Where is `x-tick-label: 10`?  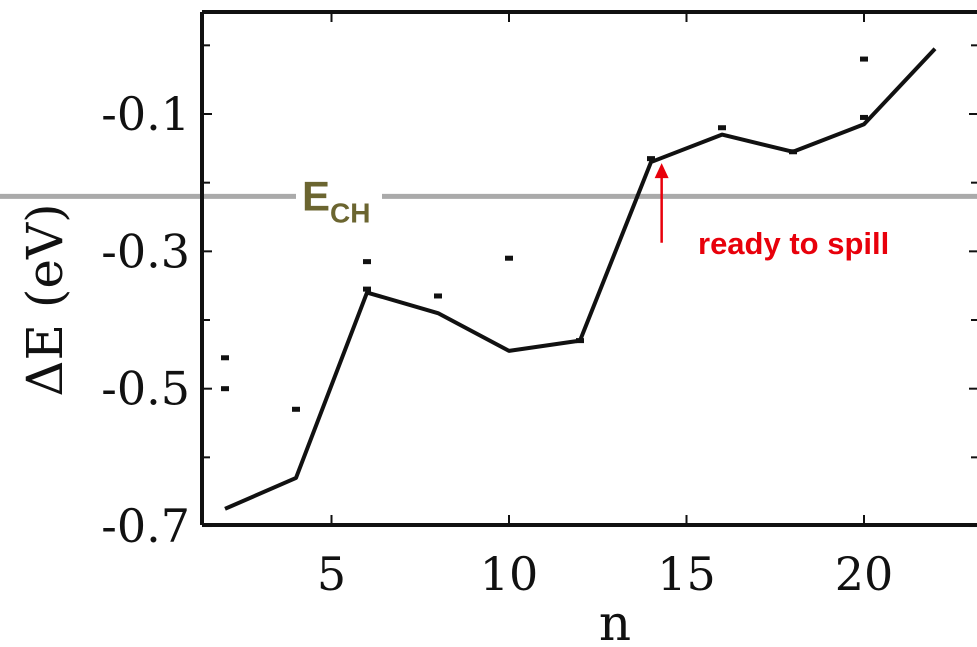
x-tick-label: 10 is located at coordinates (509, 574).